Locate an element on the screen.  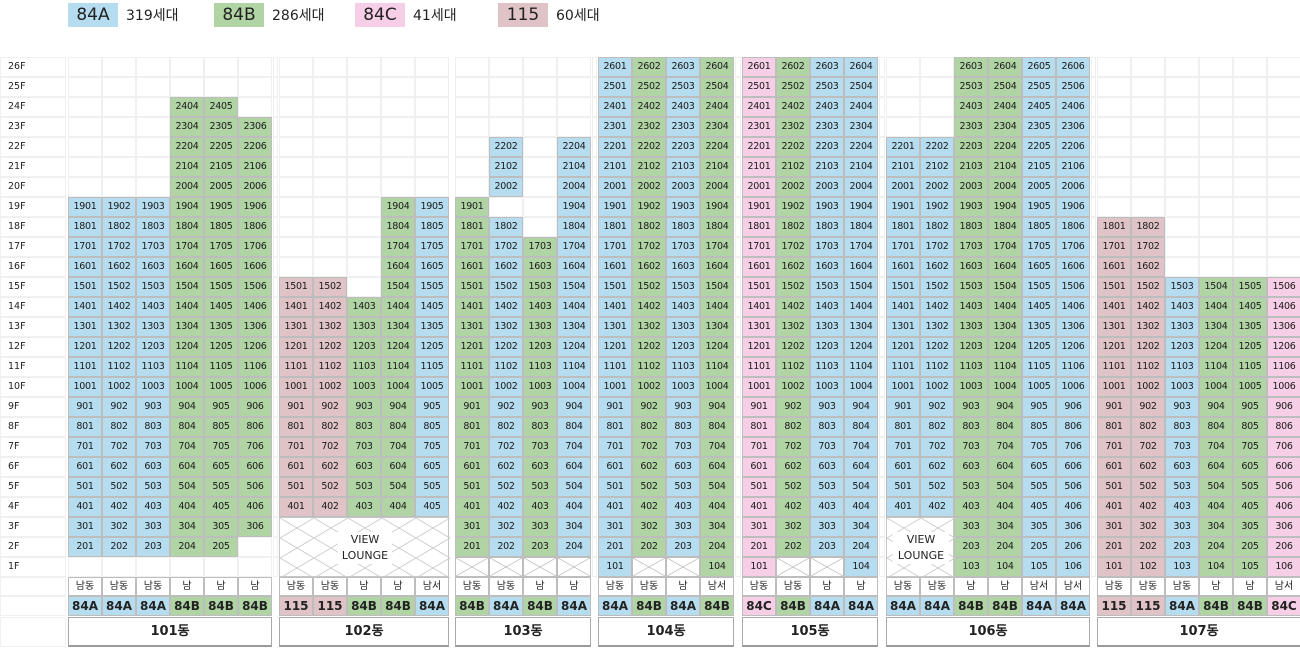
unit-cell: 2205 is located at coordinates (1039, 147).